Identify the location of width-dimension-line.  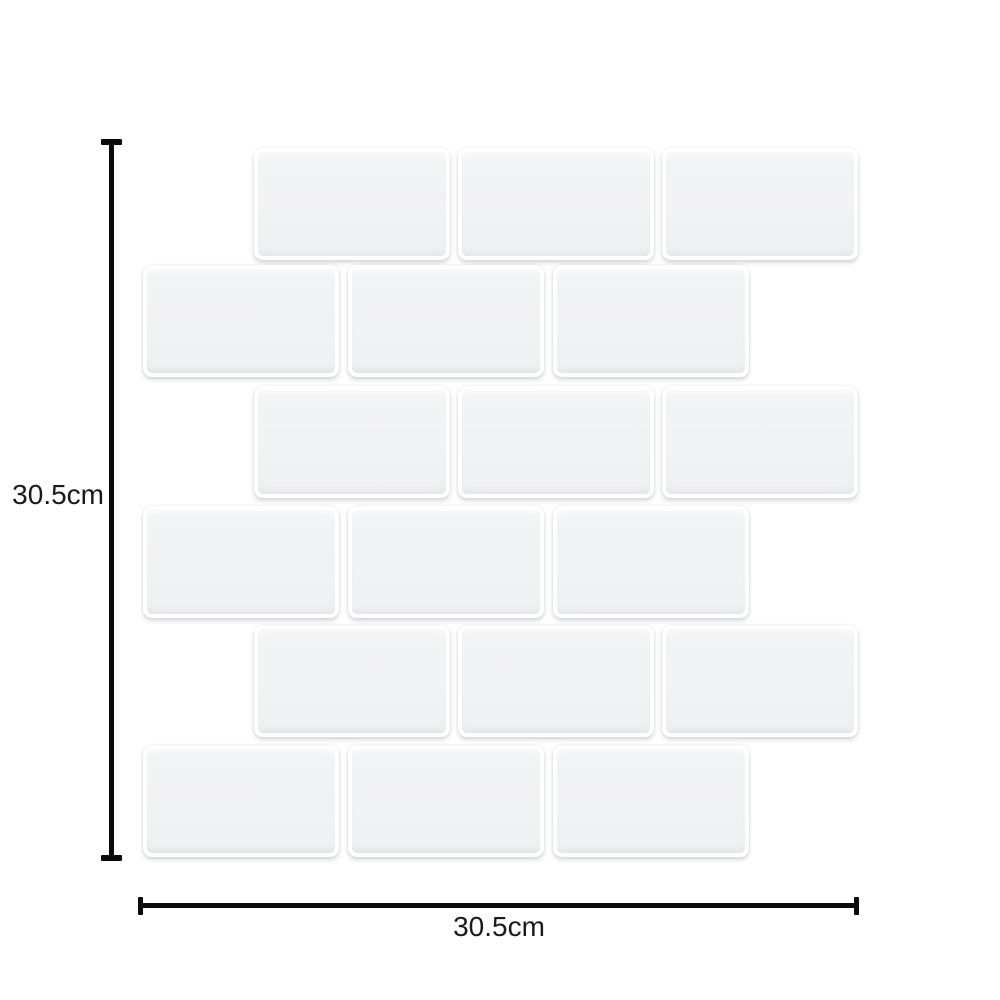
(499, 905).